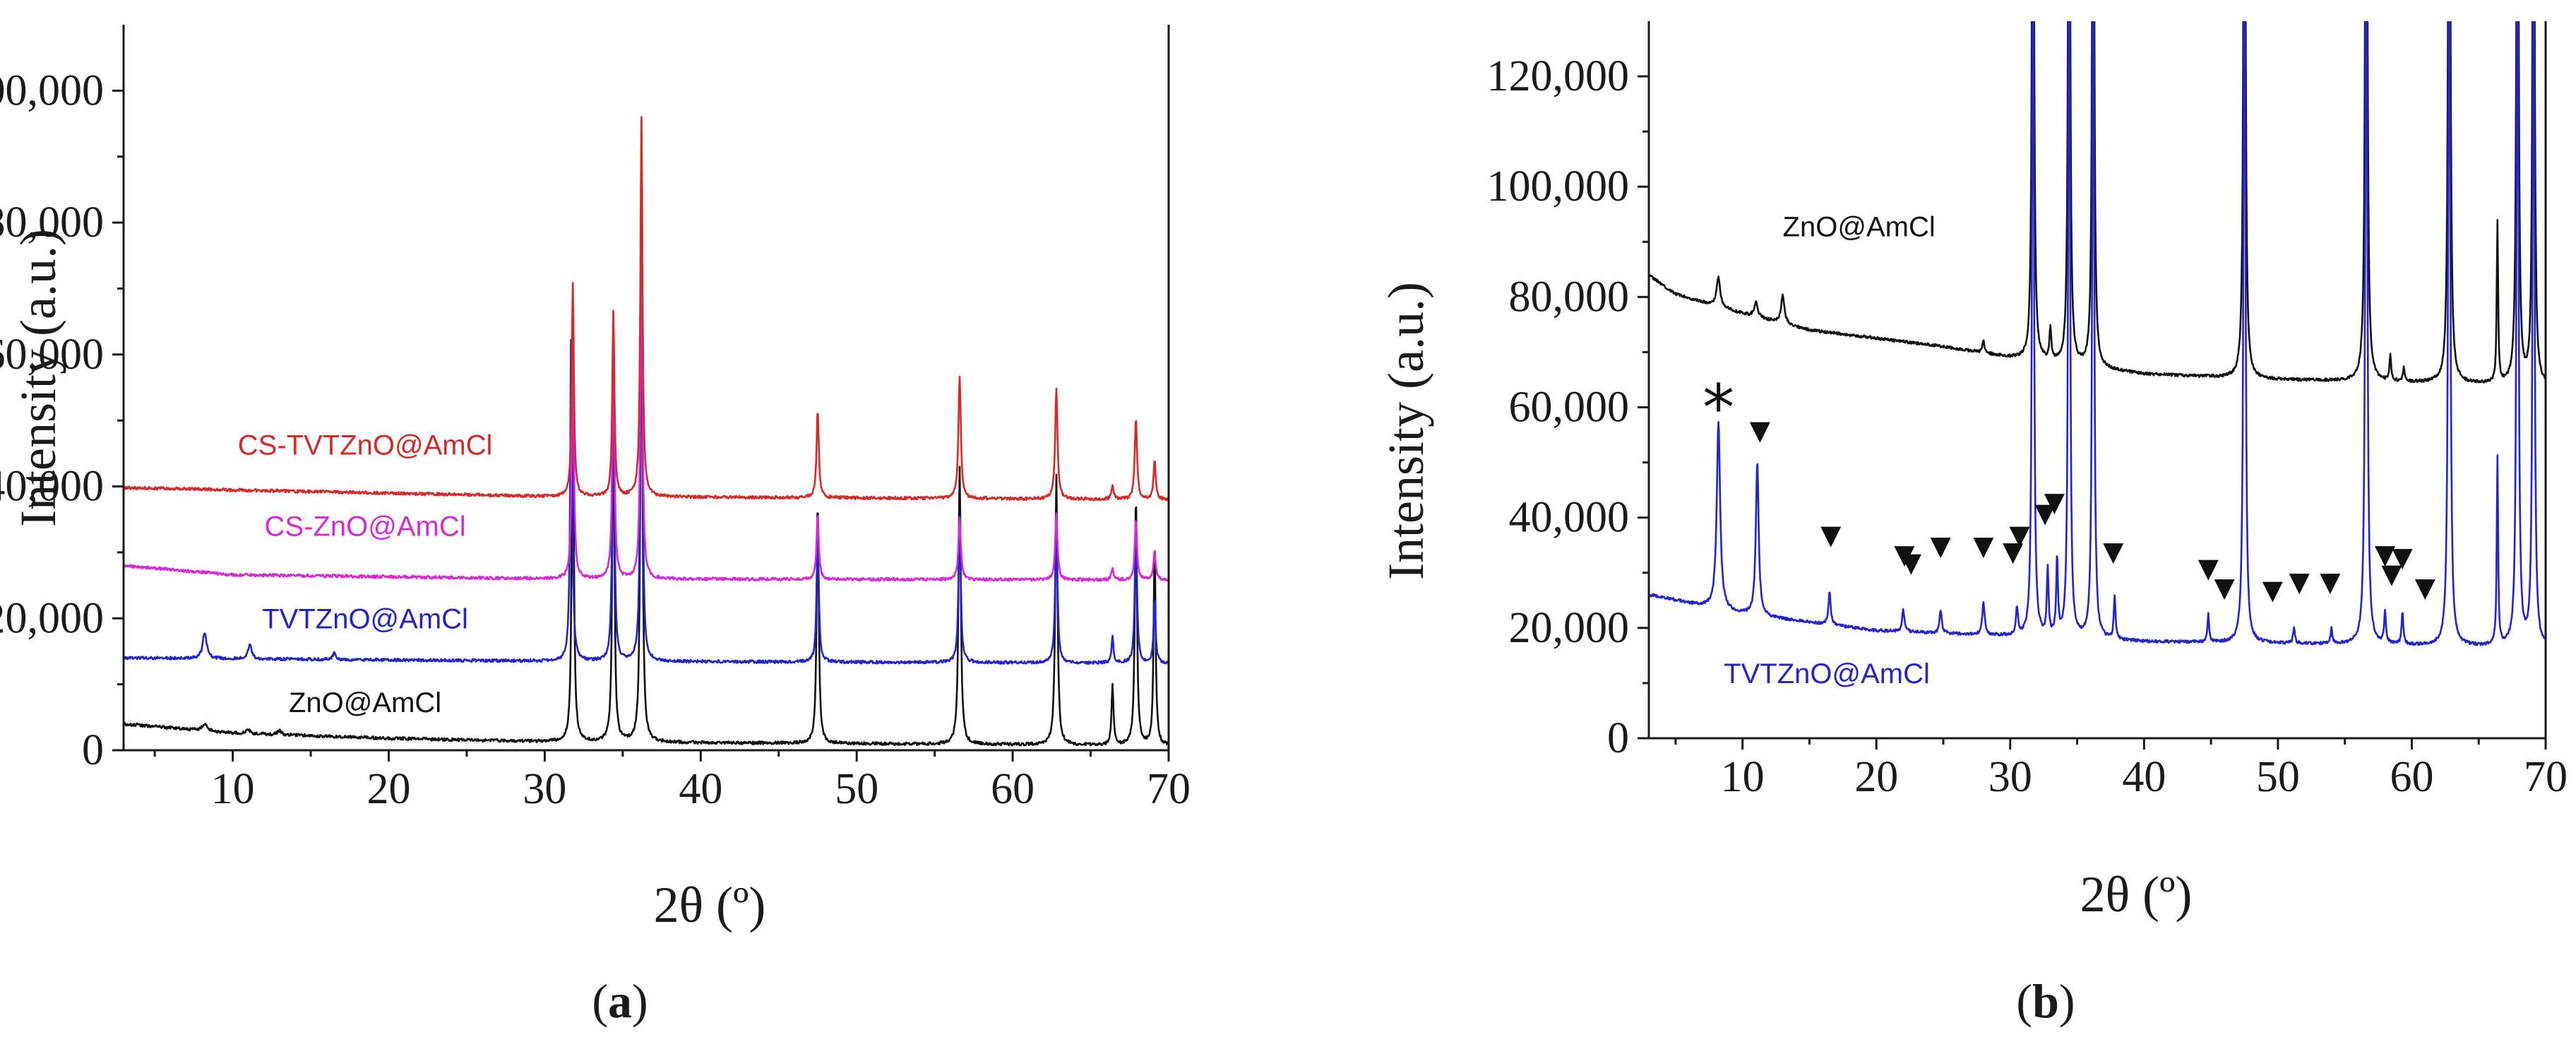  I want to click on panel-b-y-tick-label: 0, so click(1618, 738).